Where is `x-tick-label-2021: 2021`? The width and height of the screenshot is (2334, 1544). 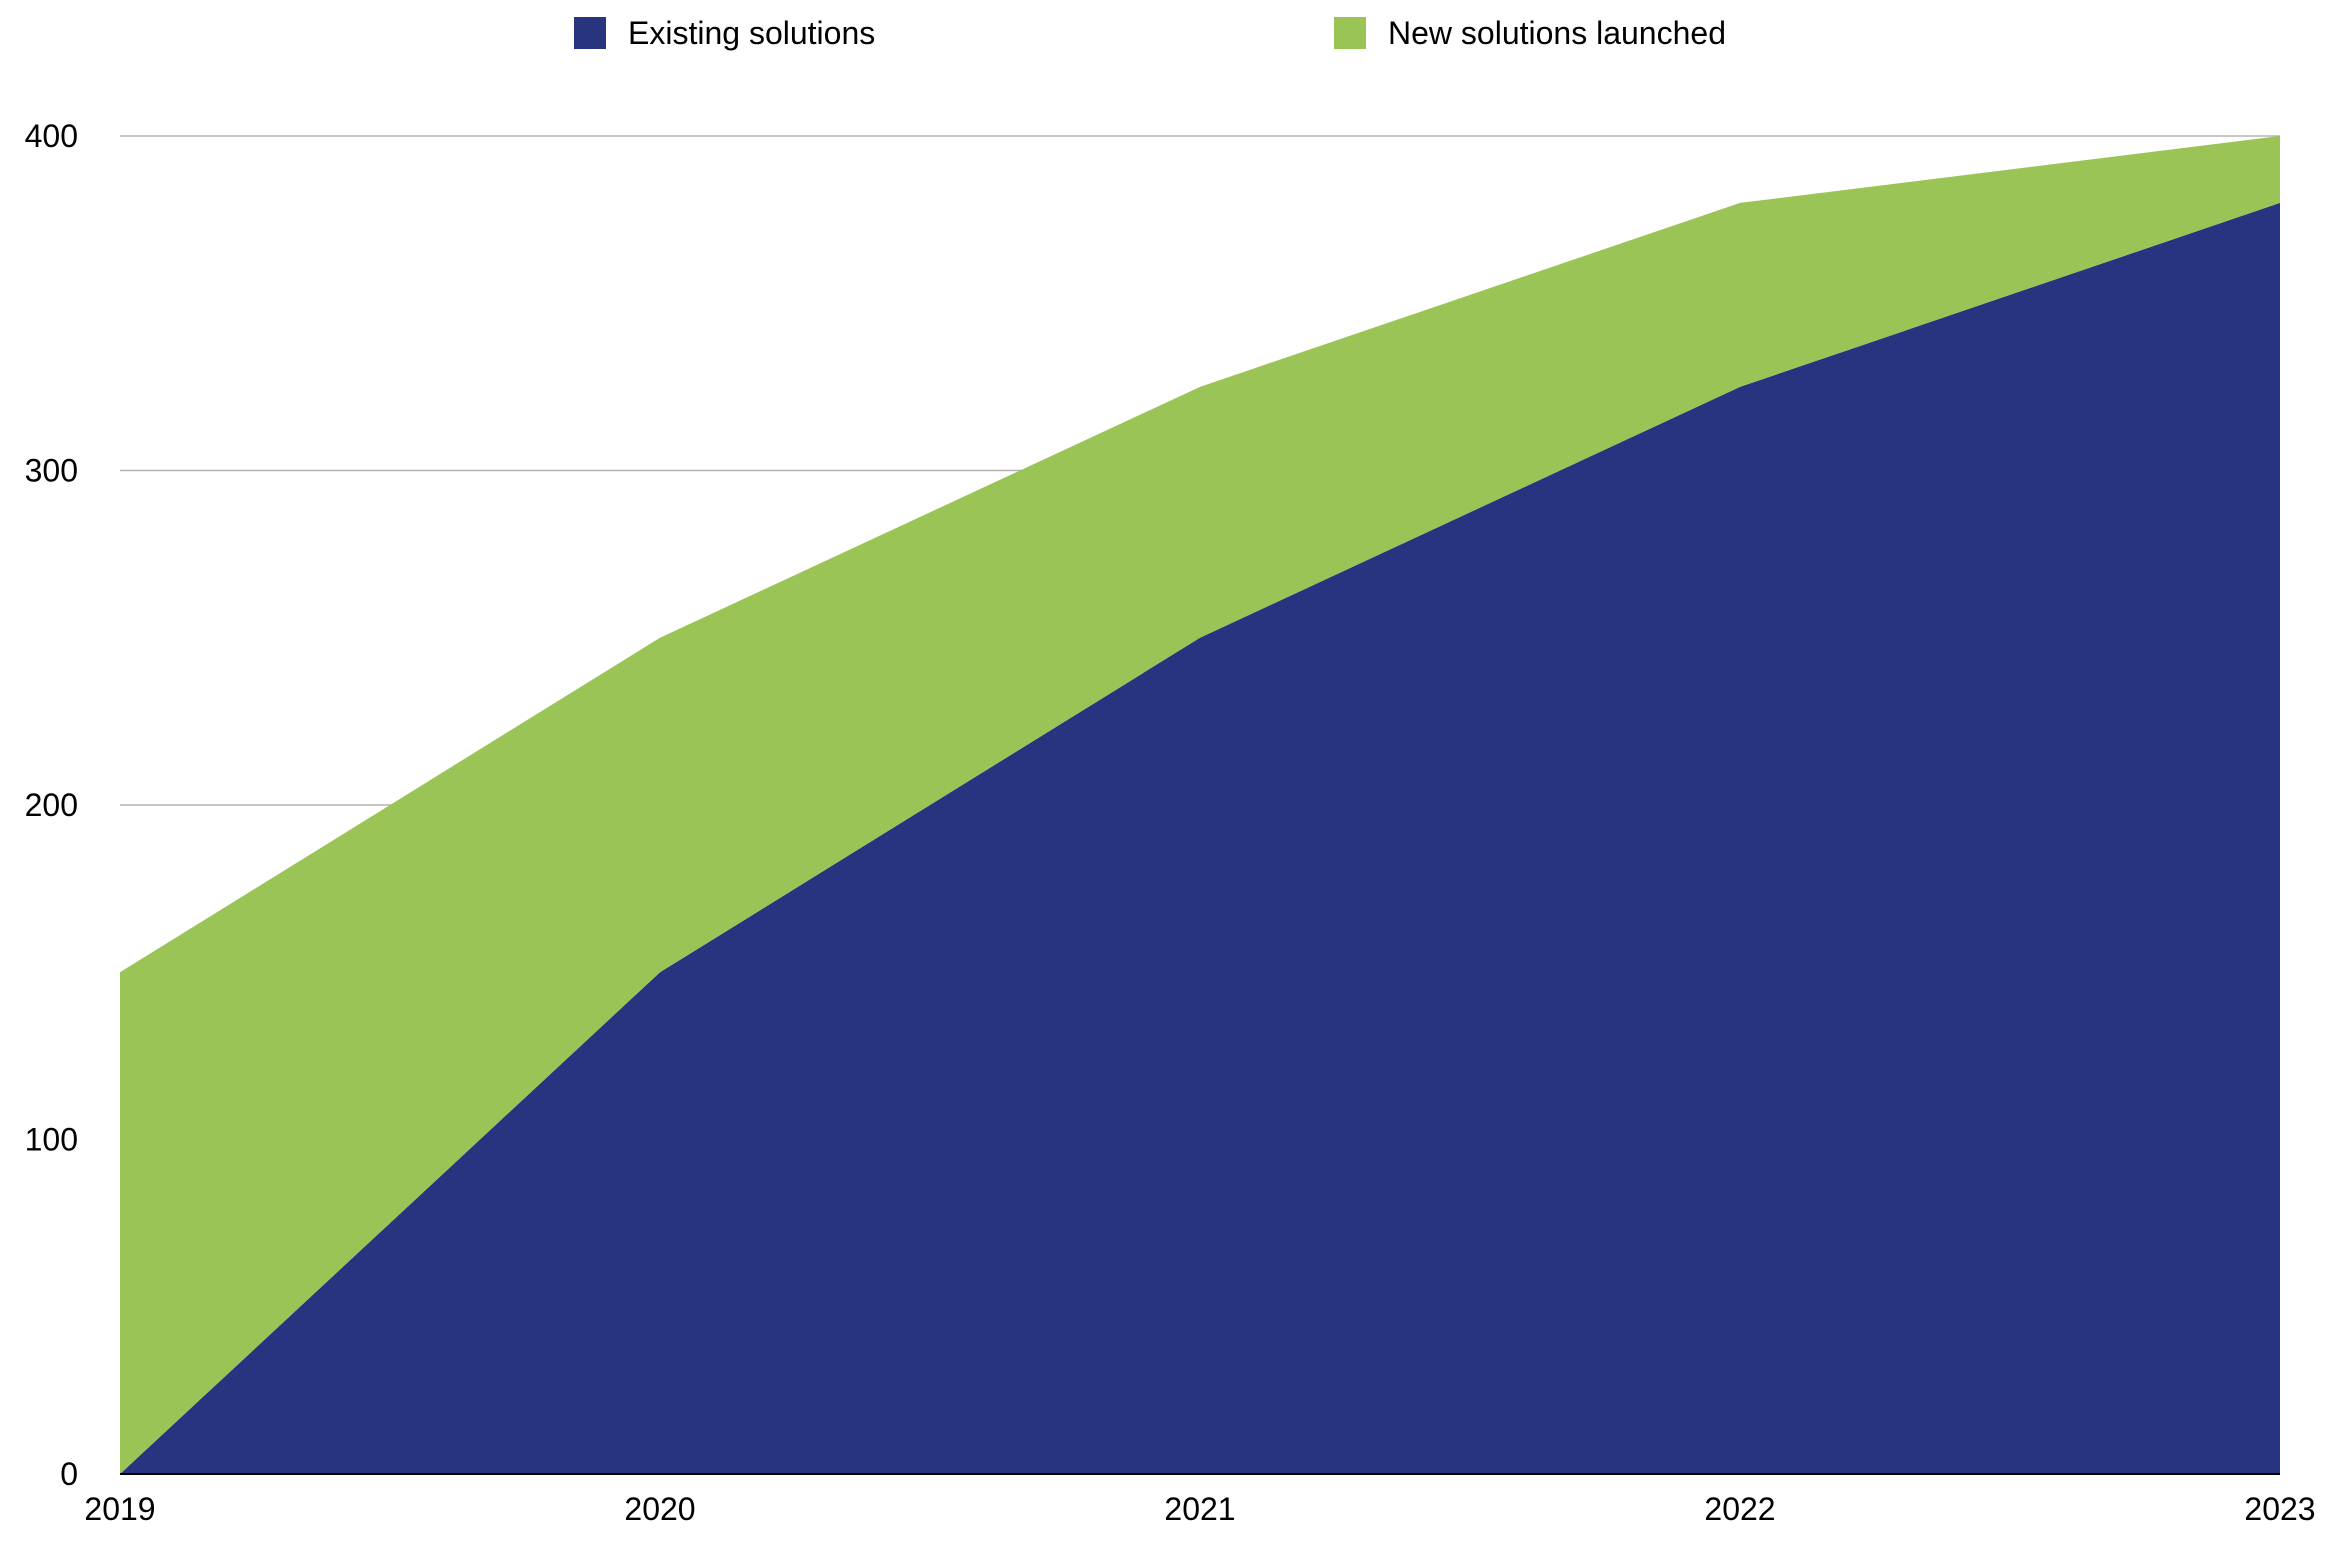
x-tick-label-2021: 2021 is located at coordinates (1199, 1509).